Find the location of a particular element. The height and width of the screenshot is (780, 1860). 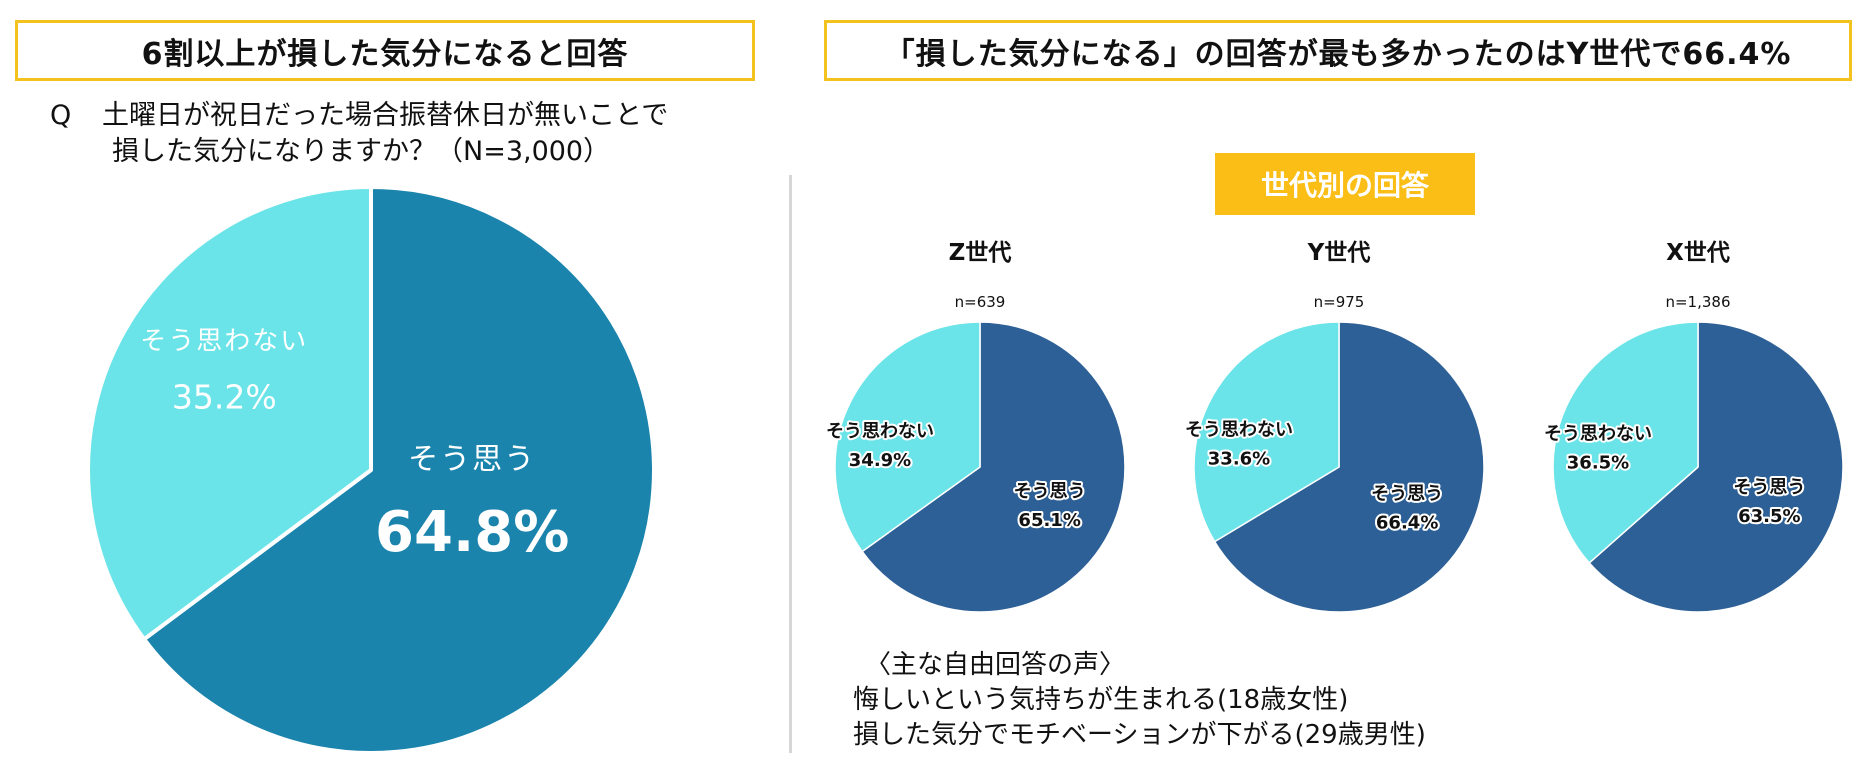

slice-value-no: 33.6% is located at coordinates (1239, 458).